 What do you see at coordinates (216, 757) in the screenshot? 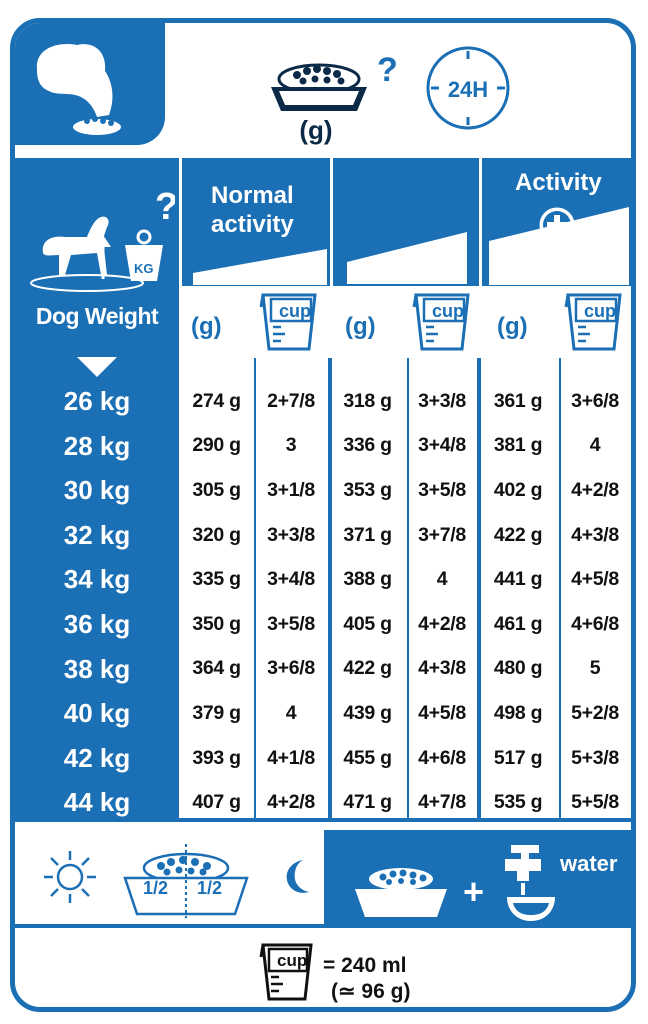
I see `grams-cell: 393 g` at bounding box center [216, 757].